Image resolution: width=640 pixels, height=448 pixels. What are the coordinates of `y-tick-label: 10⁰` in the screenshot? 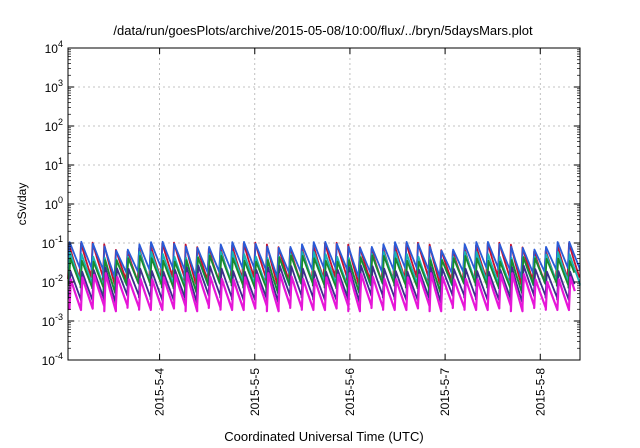 It's located at (54, 203).